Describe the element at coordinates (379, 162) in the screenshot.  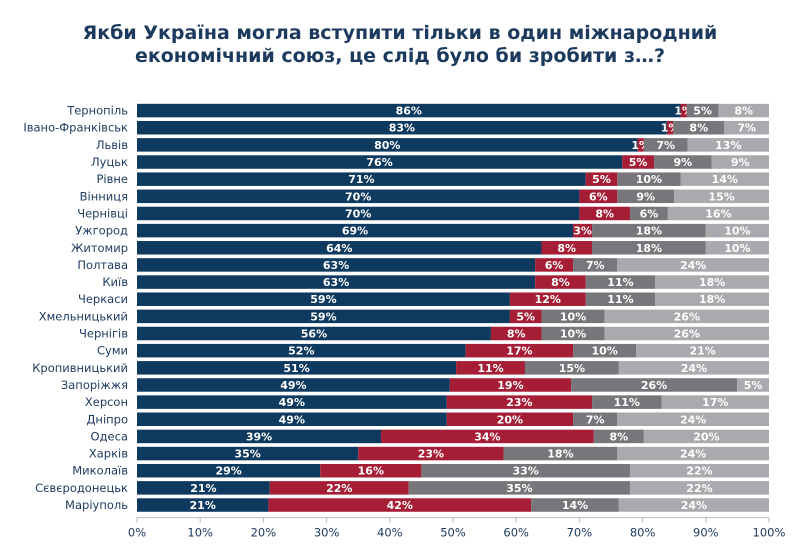
I see `data-label: 76%` at that location.